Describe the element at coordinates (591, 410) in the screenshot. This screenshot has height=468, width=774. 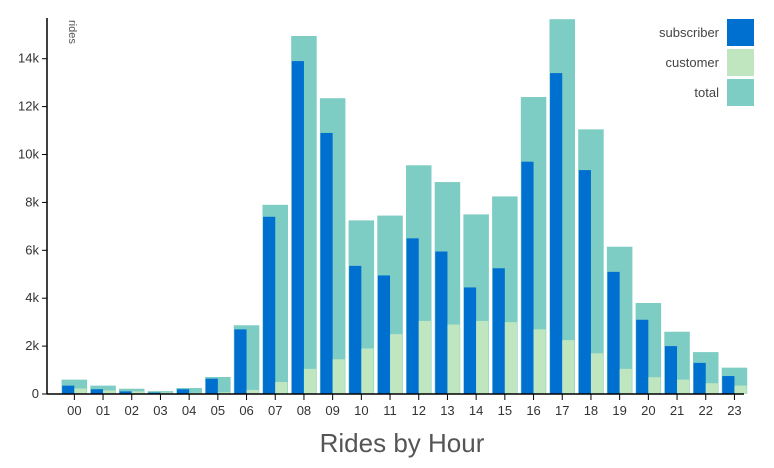
I see `x-tick-label: 18` at that location.